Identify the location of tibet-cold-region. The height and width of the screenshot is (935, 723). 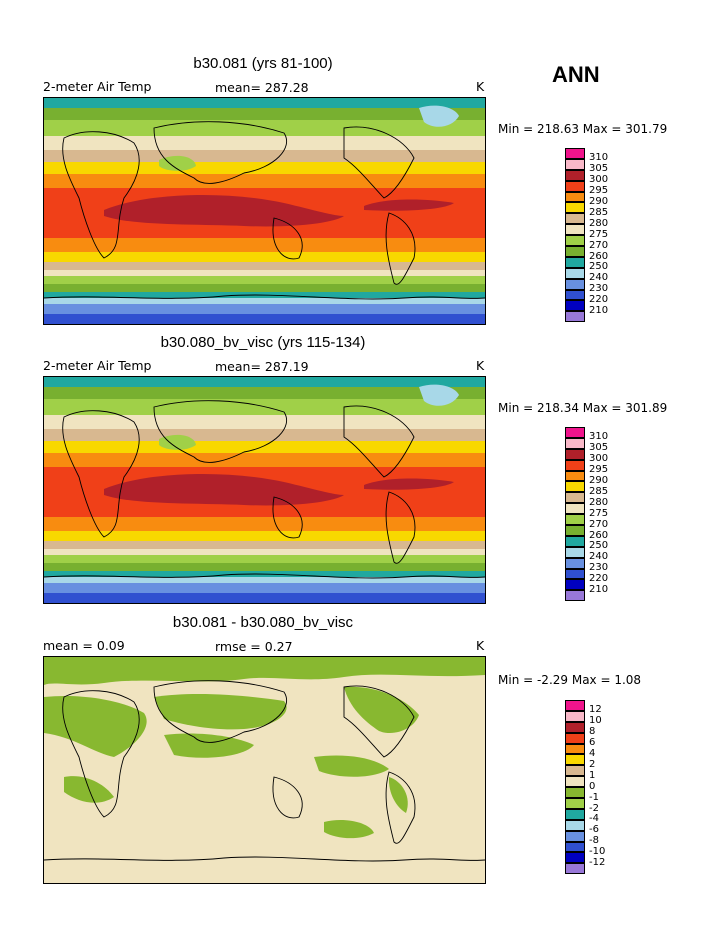
(177, 163).